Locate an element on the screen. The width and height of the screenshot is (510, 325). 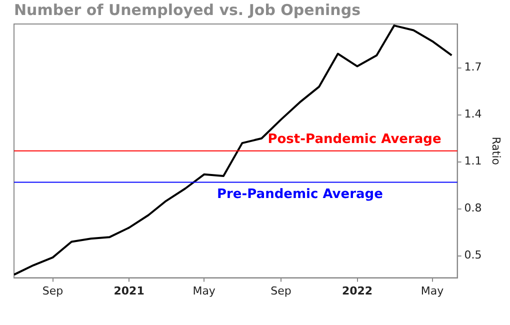
x-tick-label: 2022 is located at coordinates (357, 291).